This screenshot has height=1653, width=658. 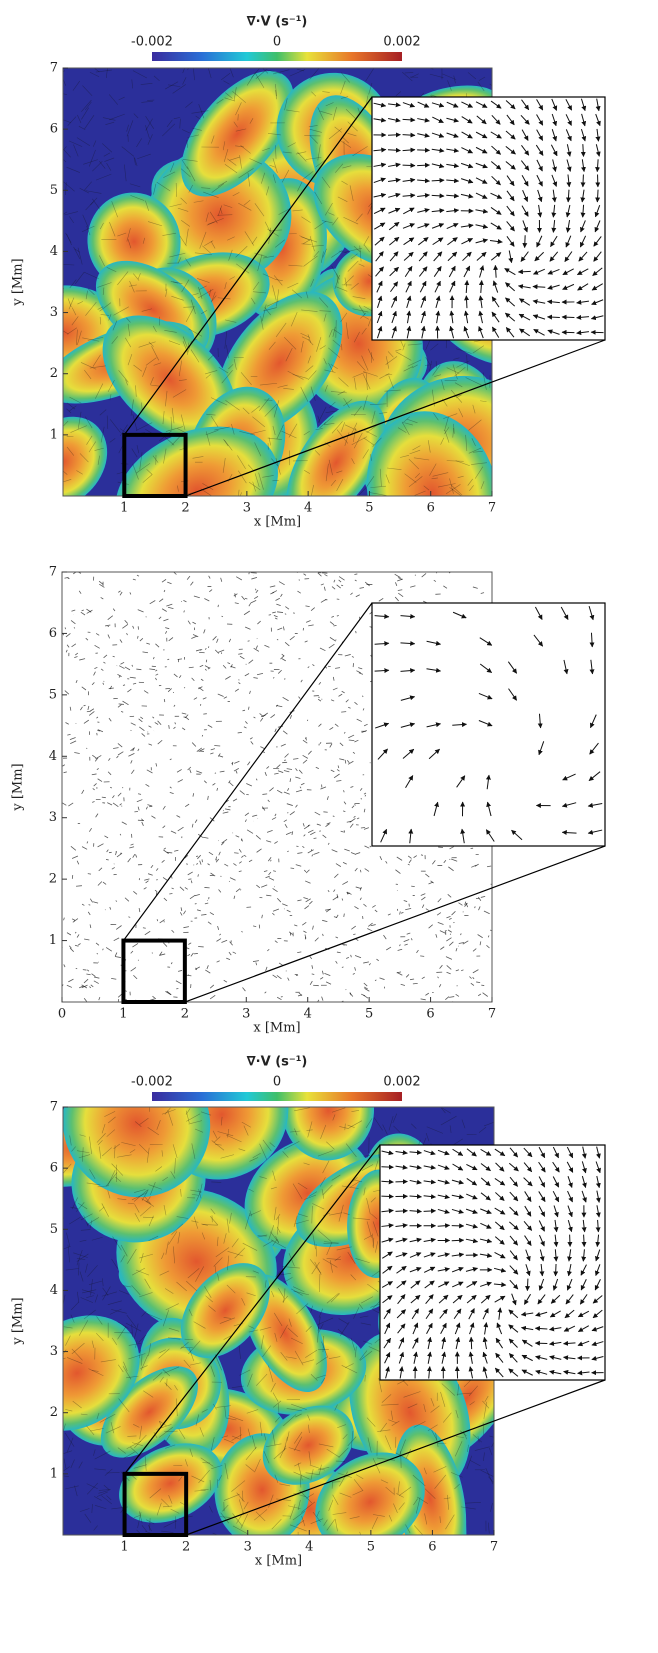 I want to click on colorbar-tick-label: 0, so click(x=277, y=42).